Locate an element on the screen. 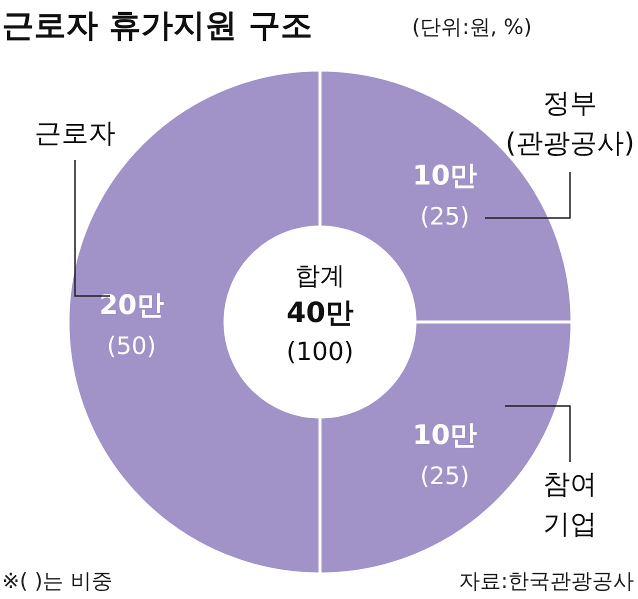 Image resolution: width=638 pixels, height=599 pixels. text: 합계 40만 (100) is located at coordinates (320, 313).